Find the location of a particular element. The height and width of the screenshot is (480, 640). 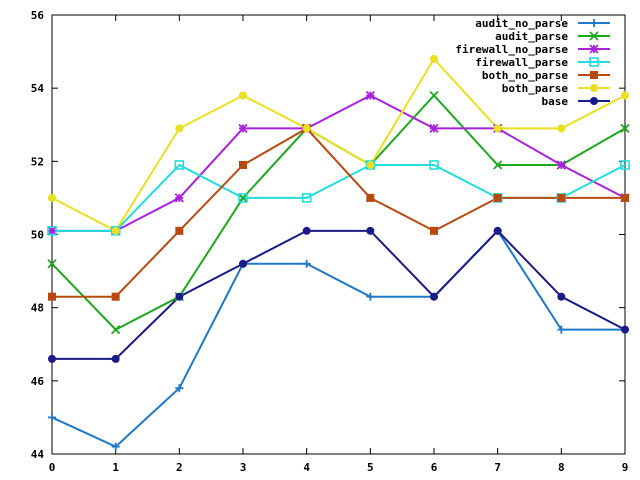

legend-marker-both_parse is located at coordinates (594, 88).